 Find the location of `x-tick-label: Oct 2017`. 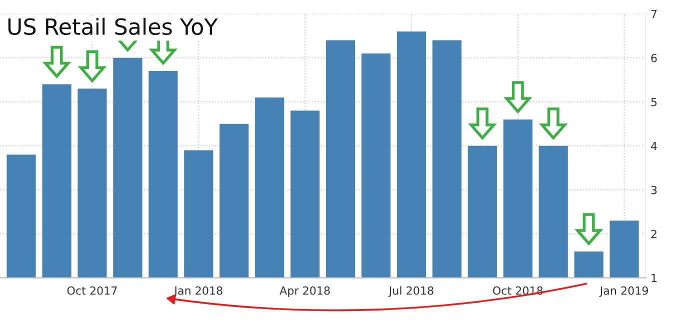

x-tick-label: Oct 2017 is located at coordinates (92, 290).